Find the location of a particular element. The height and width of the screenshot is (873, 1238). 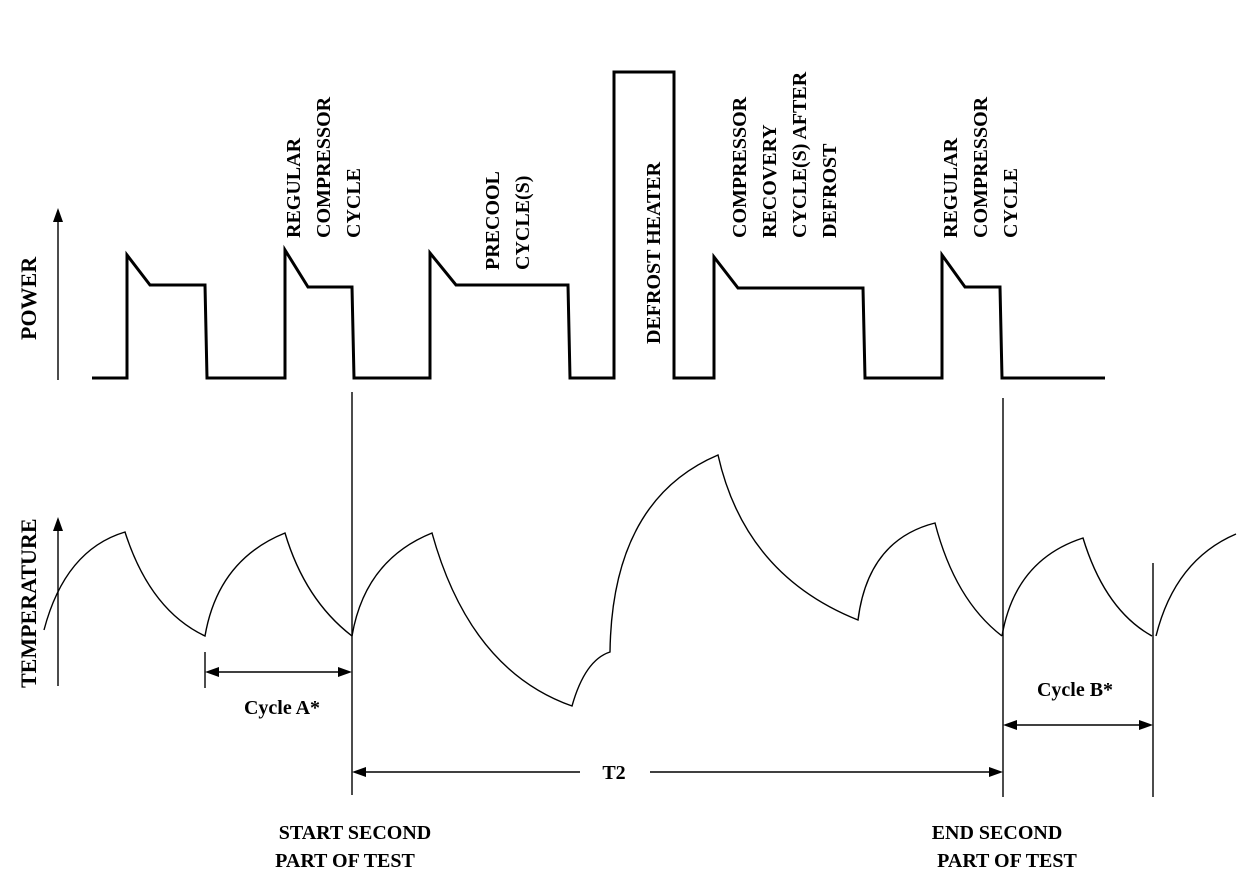

cycle-a-arrowhead-left is located at coordinates (212, 672).